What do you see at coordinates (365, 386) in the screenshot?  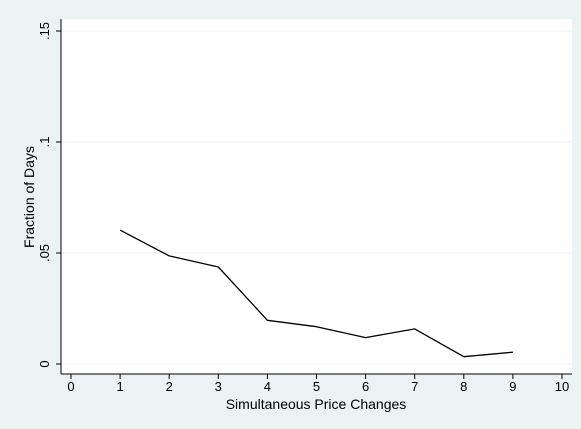 I see `x-tick-label: 6` at bounding box center [365, 386].